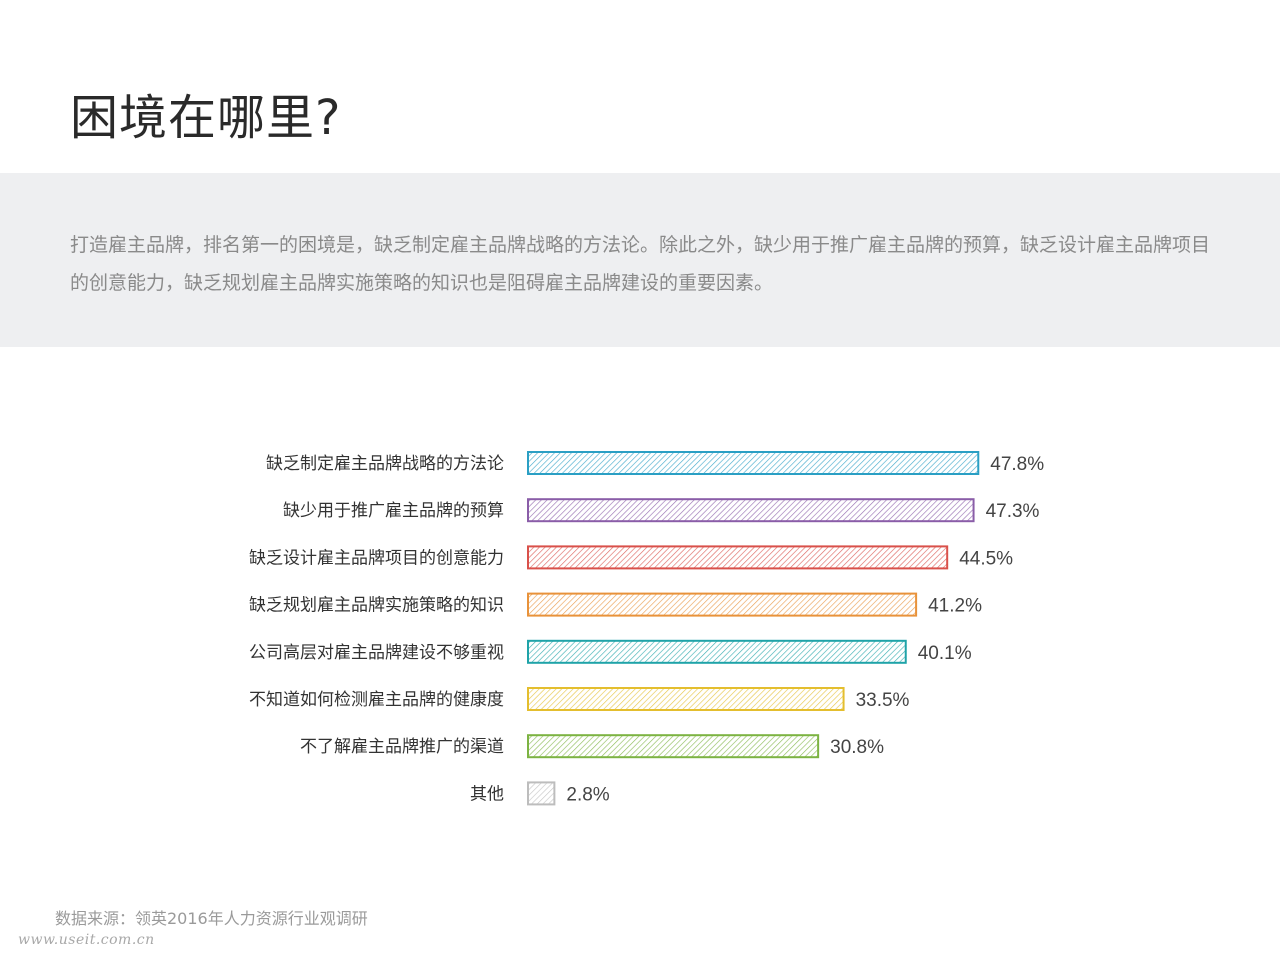 The width and height of the screenshot is (1280, 960). I want to click on category-label: 其他, so click(487, 794).